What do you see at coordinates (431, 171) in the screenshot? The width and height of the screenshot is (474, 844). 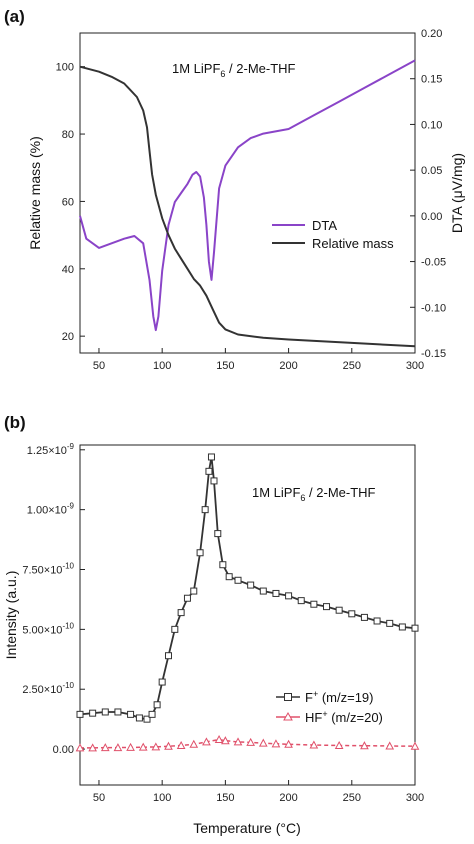 I see `y2-tick-label: 0.05` at bounding box center [431, 171].